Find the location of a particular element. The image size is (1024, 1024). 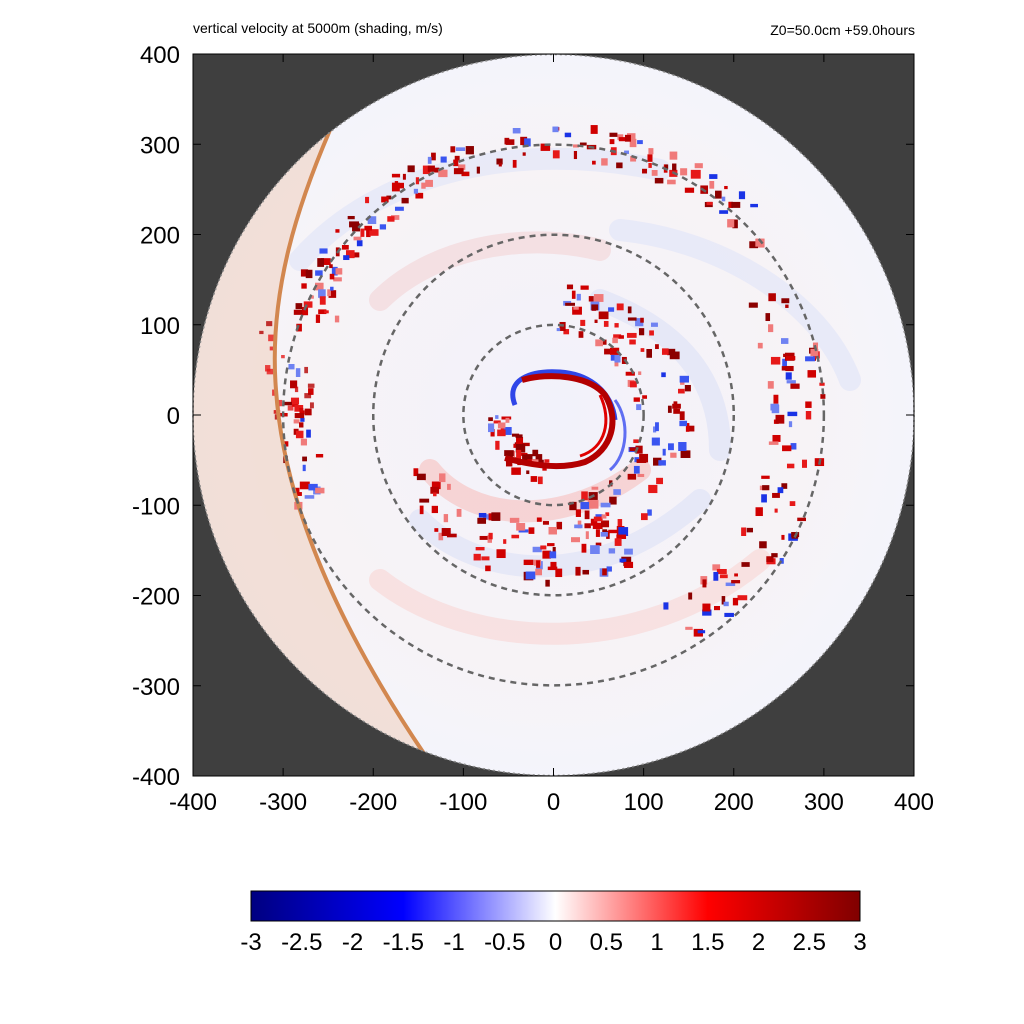

x-tick-label: 200 is located at coordinates (734, 802).